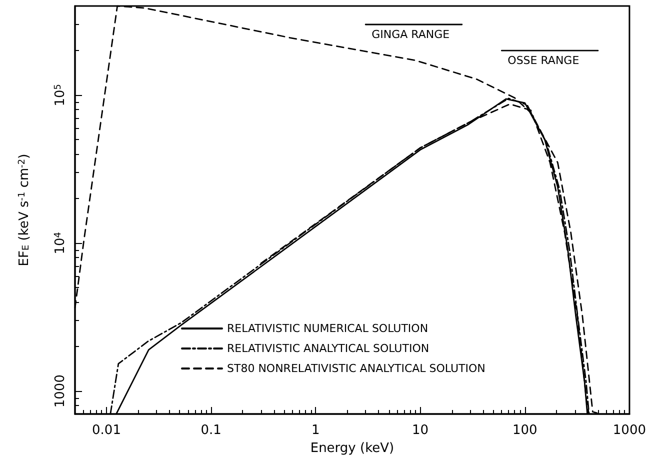 The height and width of the screenshot is (467, 649). I want to click on x-tick-label: 10, so click(420, 430).